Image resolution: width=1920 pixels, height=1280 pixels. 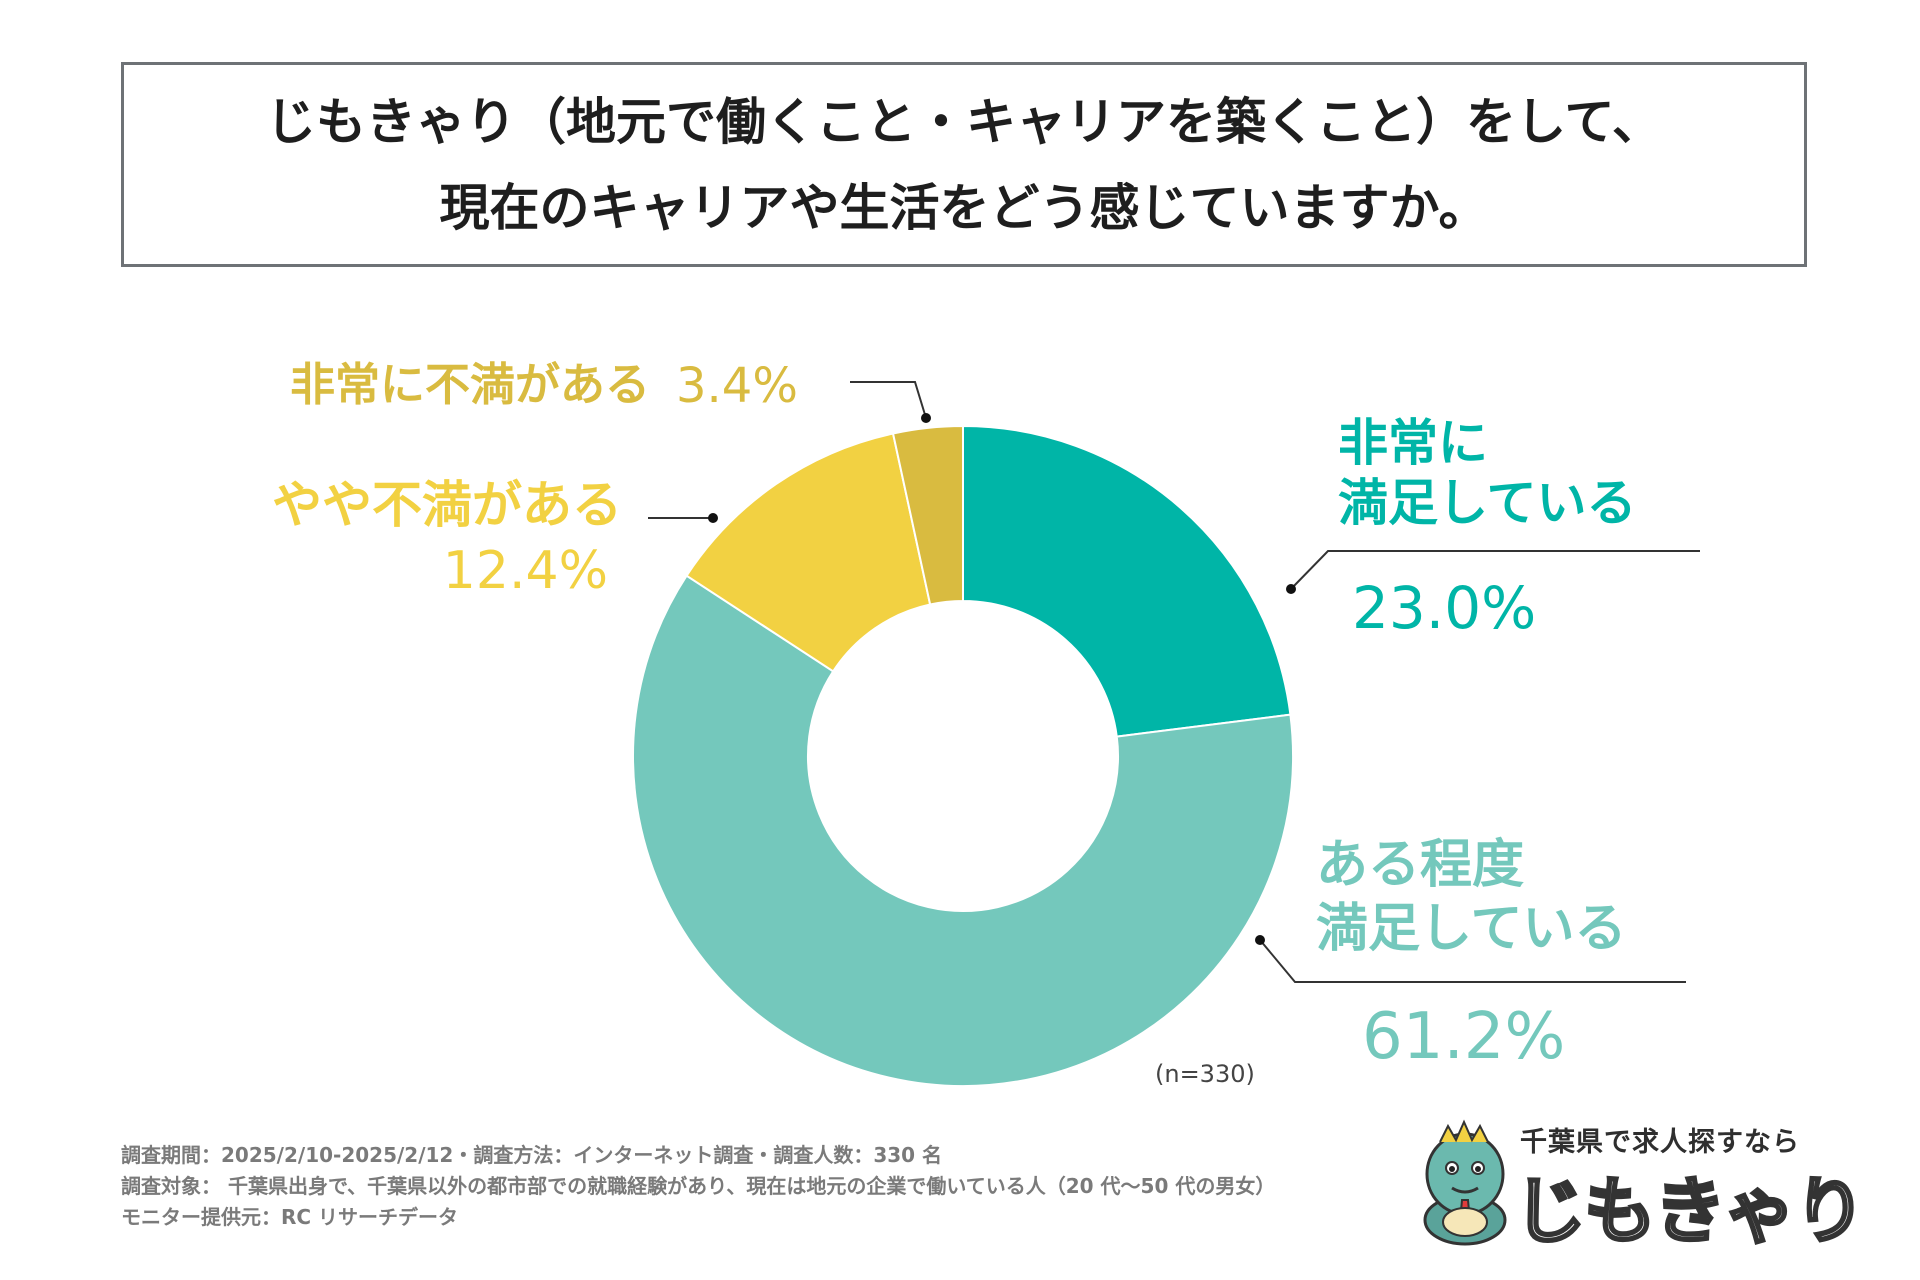 What do you see at coordinates (926, 418) in the screenshot?
I see `leader-dot-very-dissatisfied` at bounding box center [926, 418].